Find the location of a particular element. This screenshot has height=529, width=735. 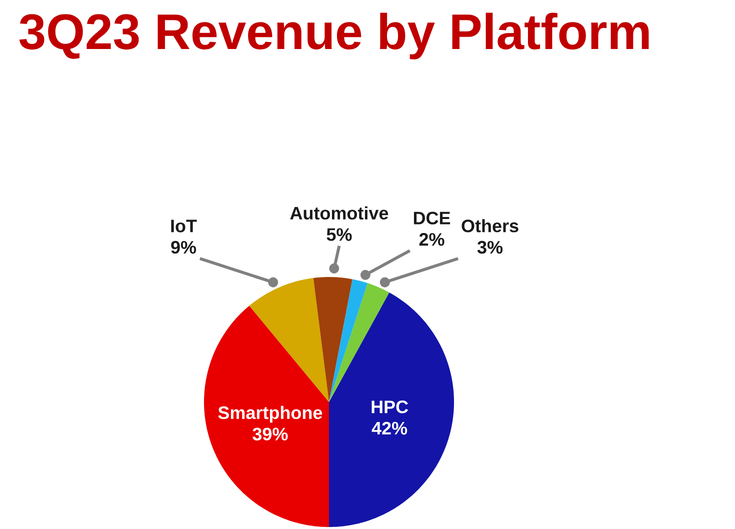

data-label: 3% is located at coordinates (490, 247).